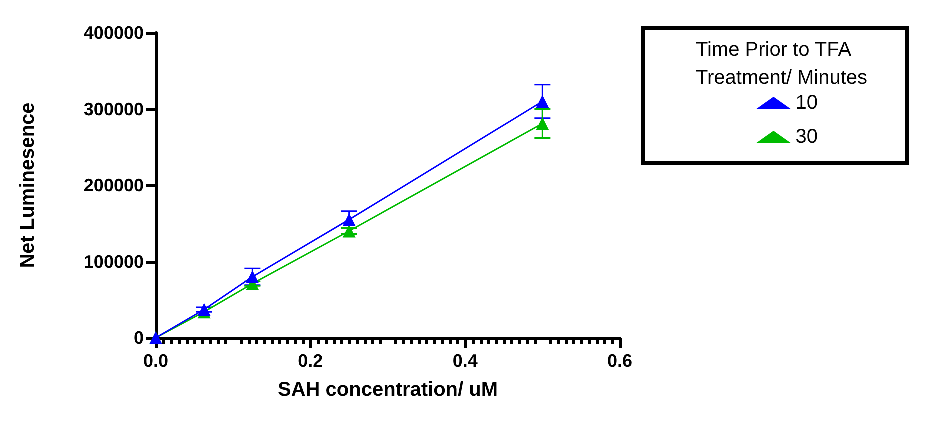 Image resolution: width=926 pixels, height=426 pixels. I want to click on legend-label: 10, so click(807, 103).